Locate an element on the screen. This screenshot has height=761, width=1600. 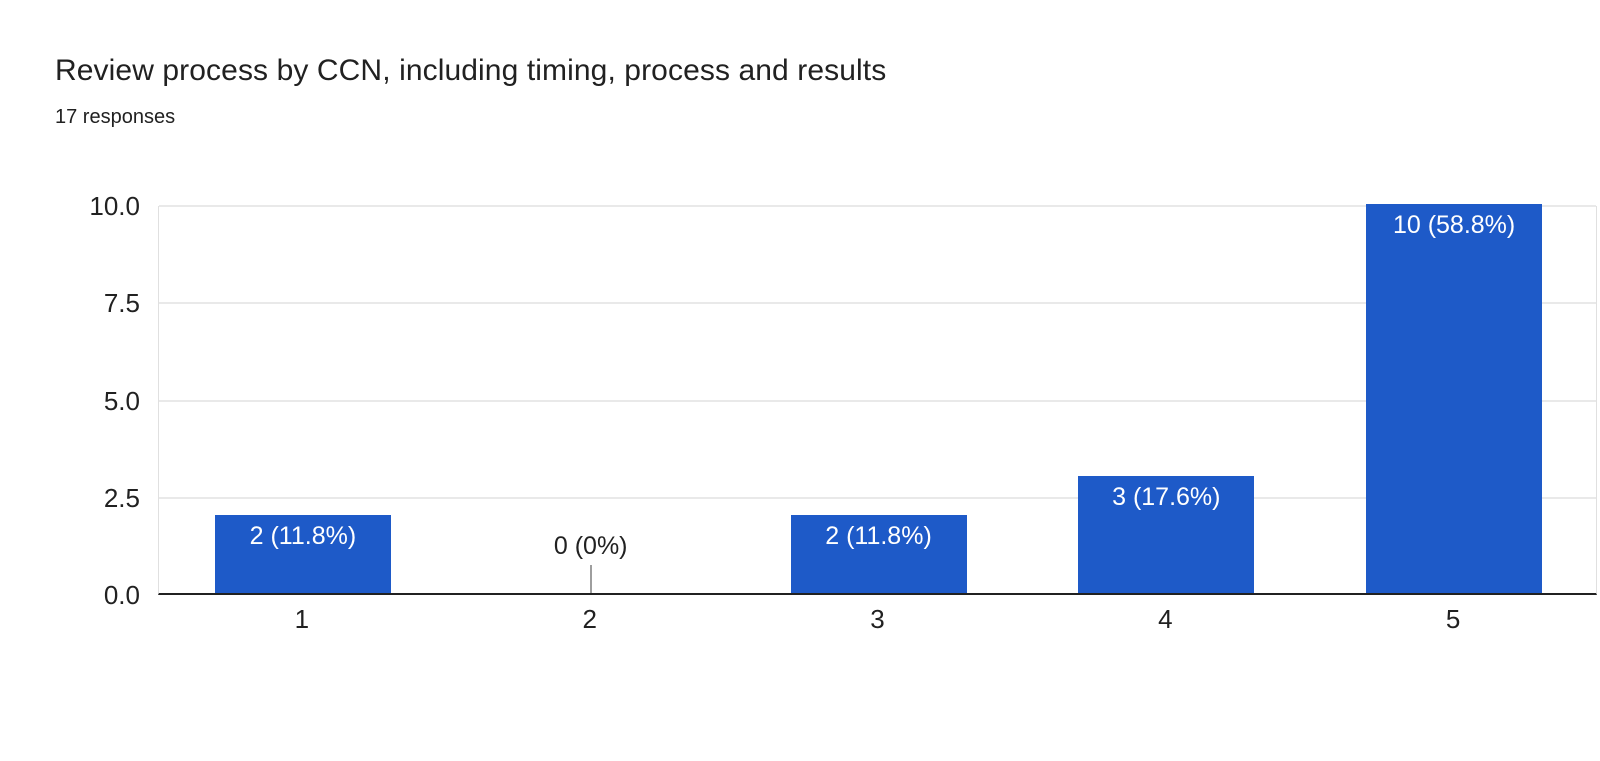
x-tick-label: 3 is located at coordinates (877, 619).